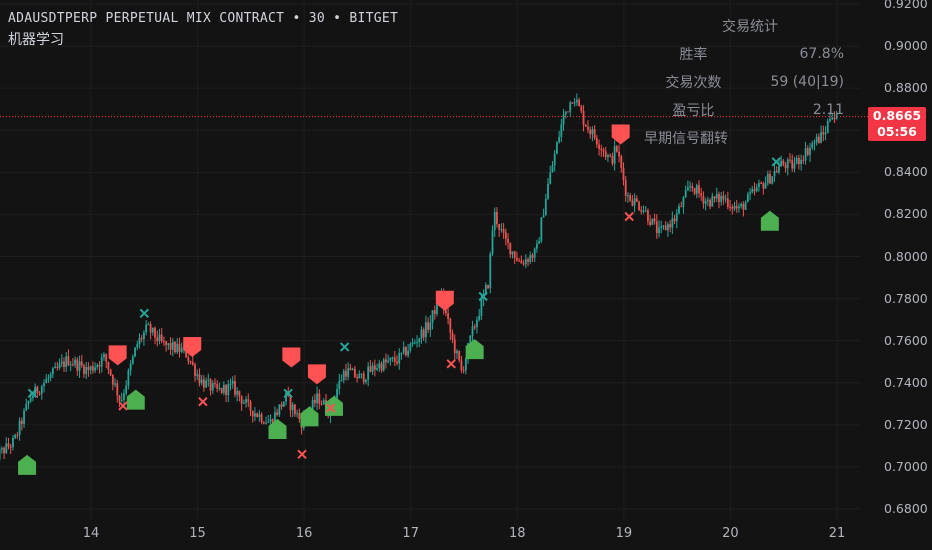 The image size is (932, 550). Describe the element at coordinates (776, 162) in the screenshot. I see `exit-long-marker` at that location.